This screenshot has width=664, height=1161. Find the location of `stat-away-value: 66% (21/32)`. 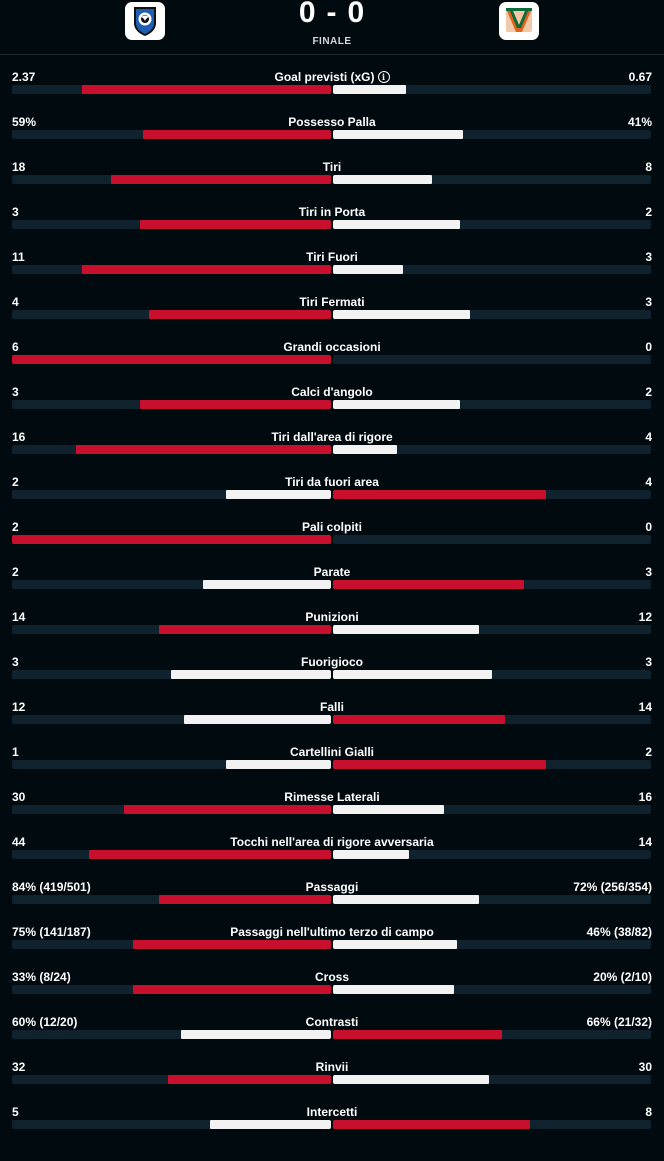

stat-away-value: 66% (21/32) is located at coordinates (619, 1022).